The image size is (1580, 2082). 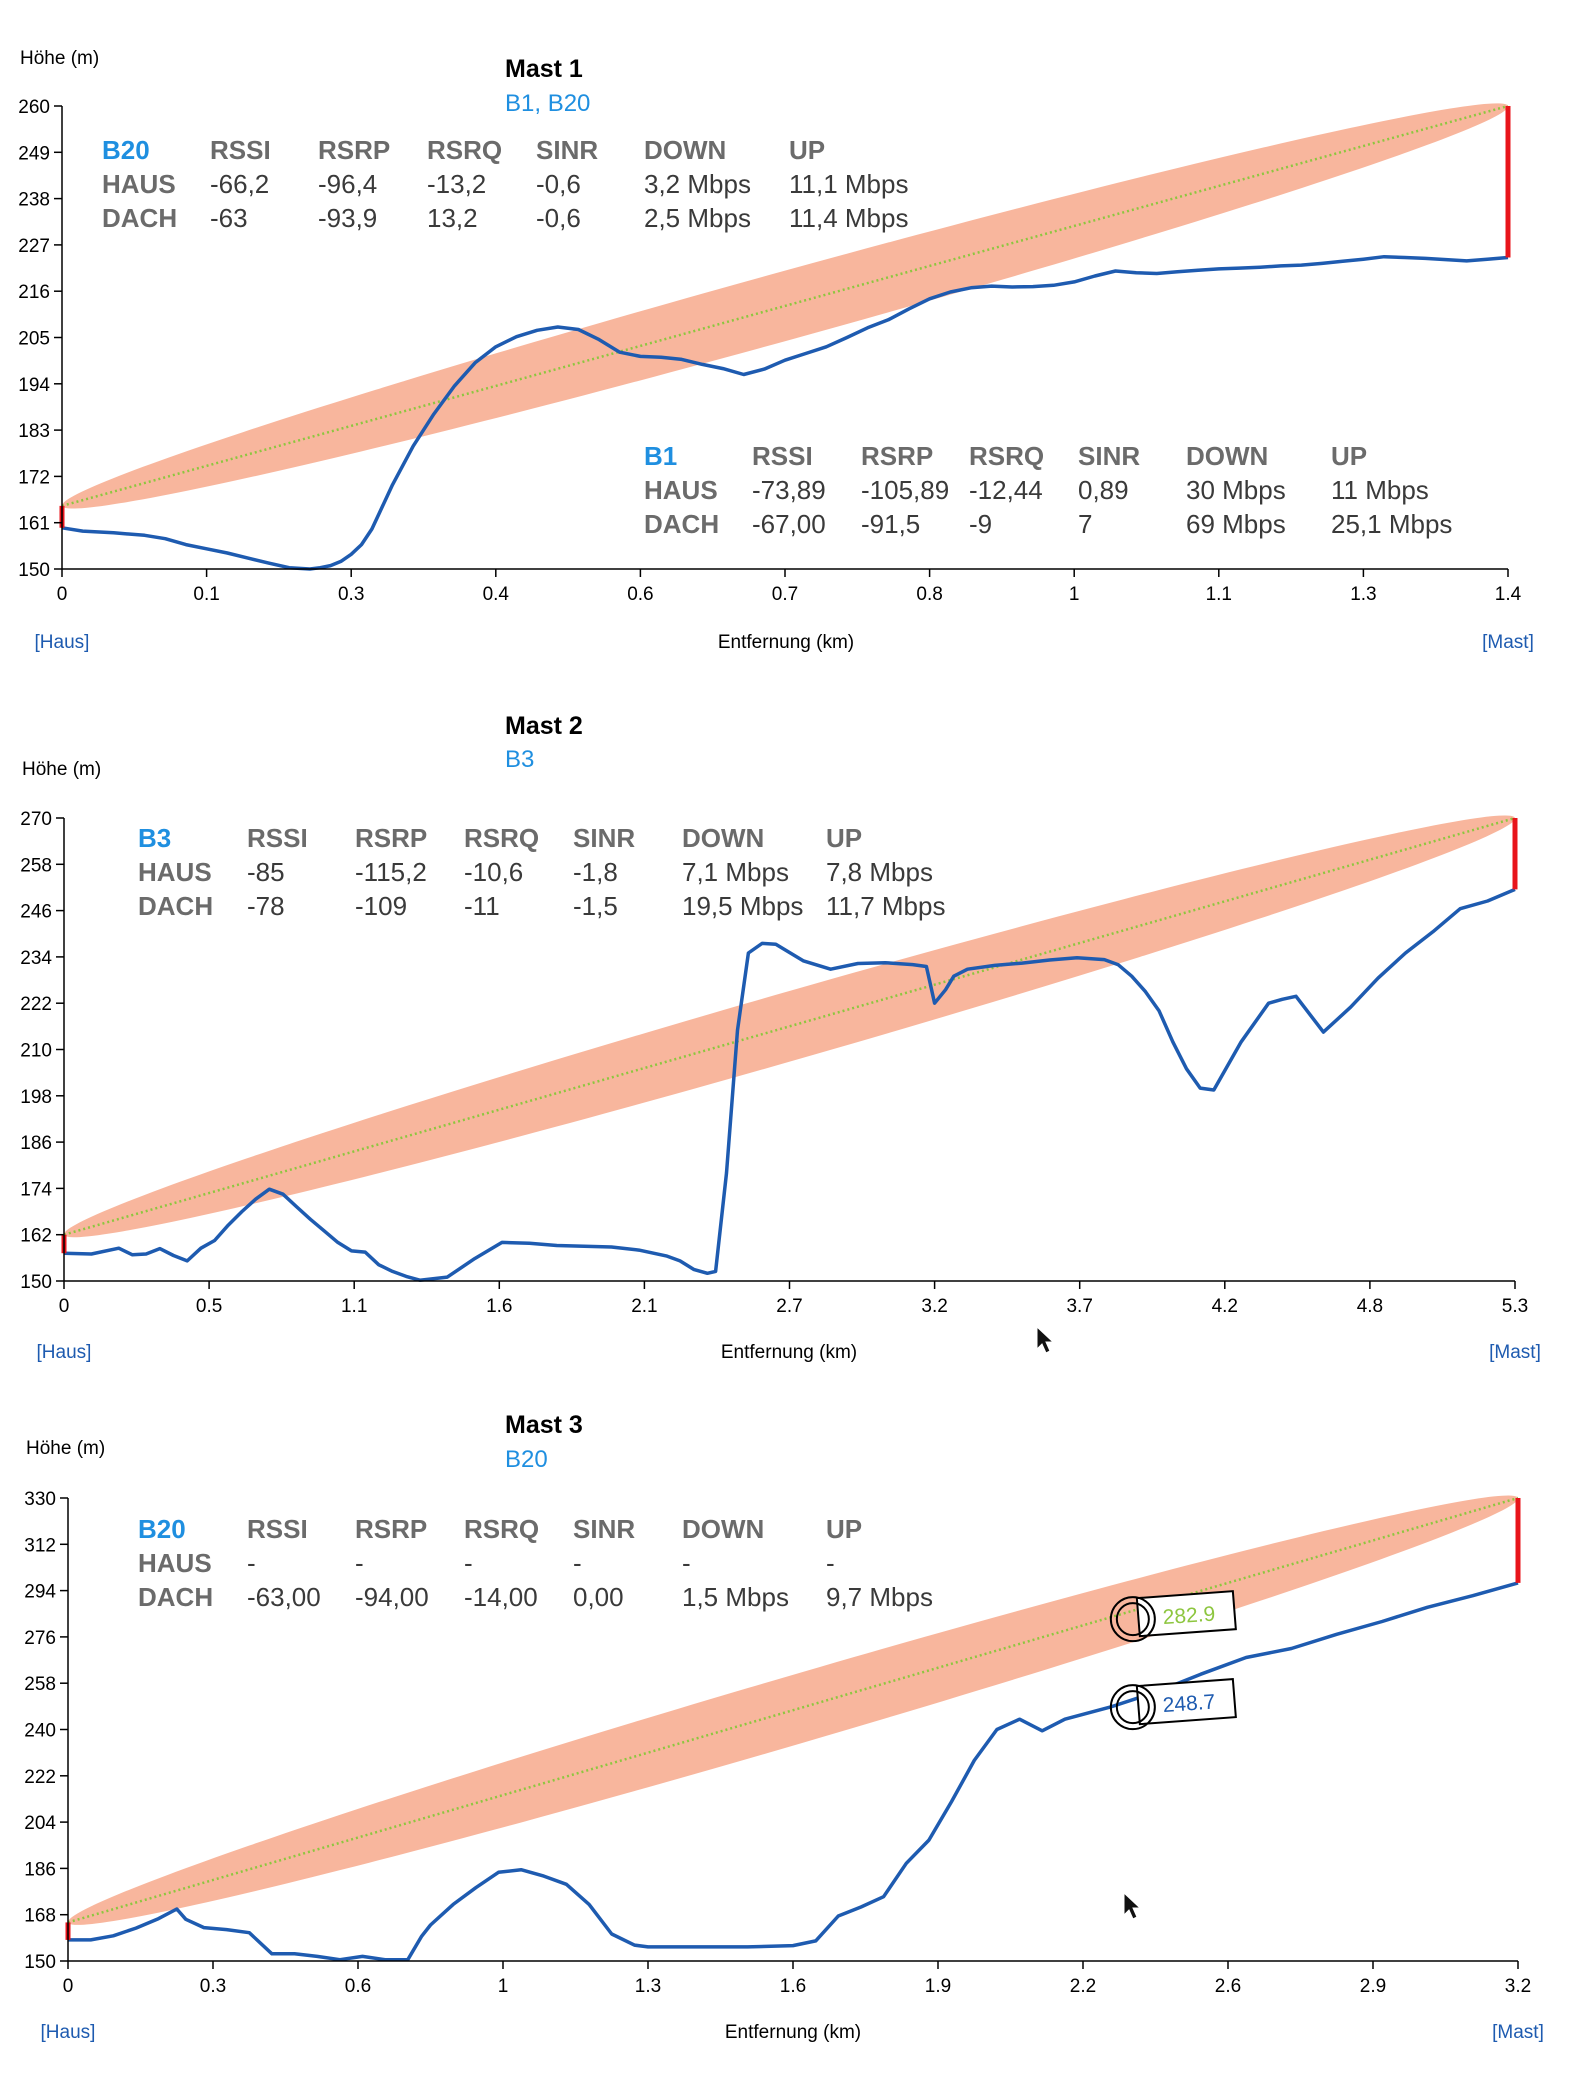 I want to click on x-tick-label: 1.6, so click(x=793, y=1986).